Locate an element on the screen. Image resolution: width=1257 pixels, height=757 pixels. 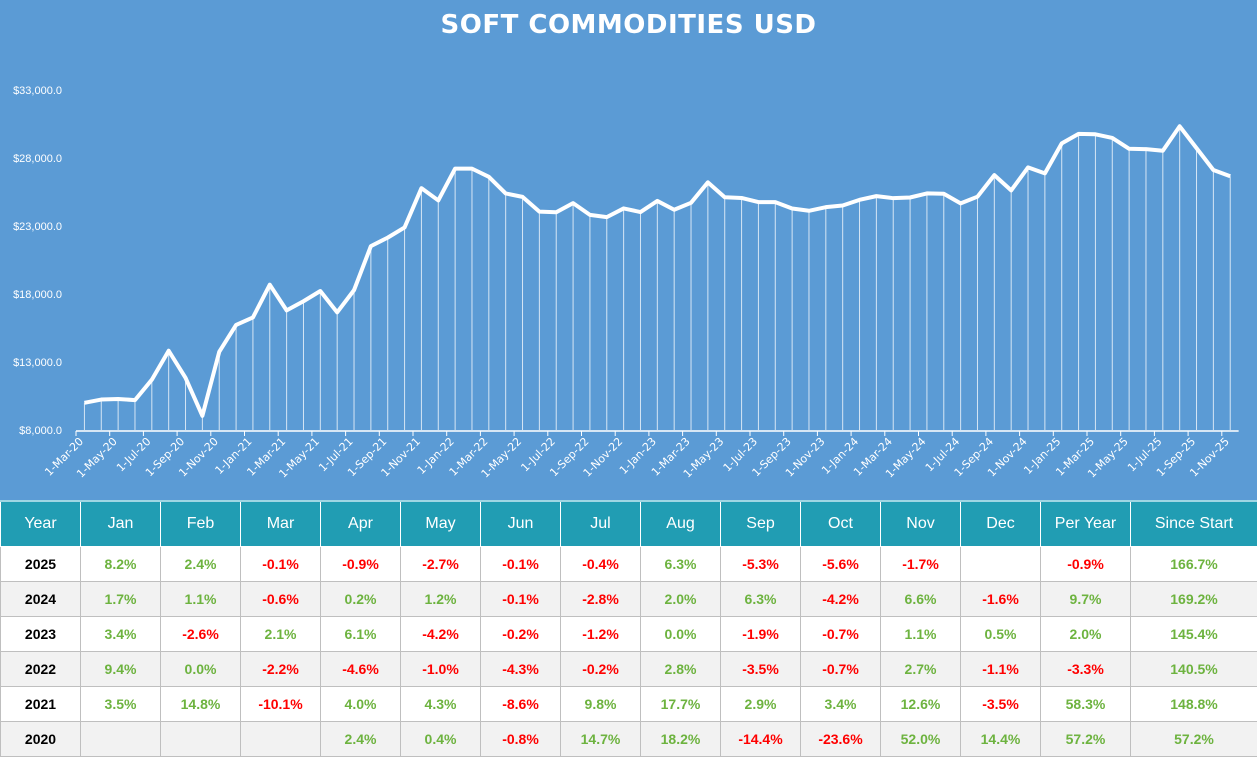
return-cell: 4.3% is located at coordinates (441, 704).